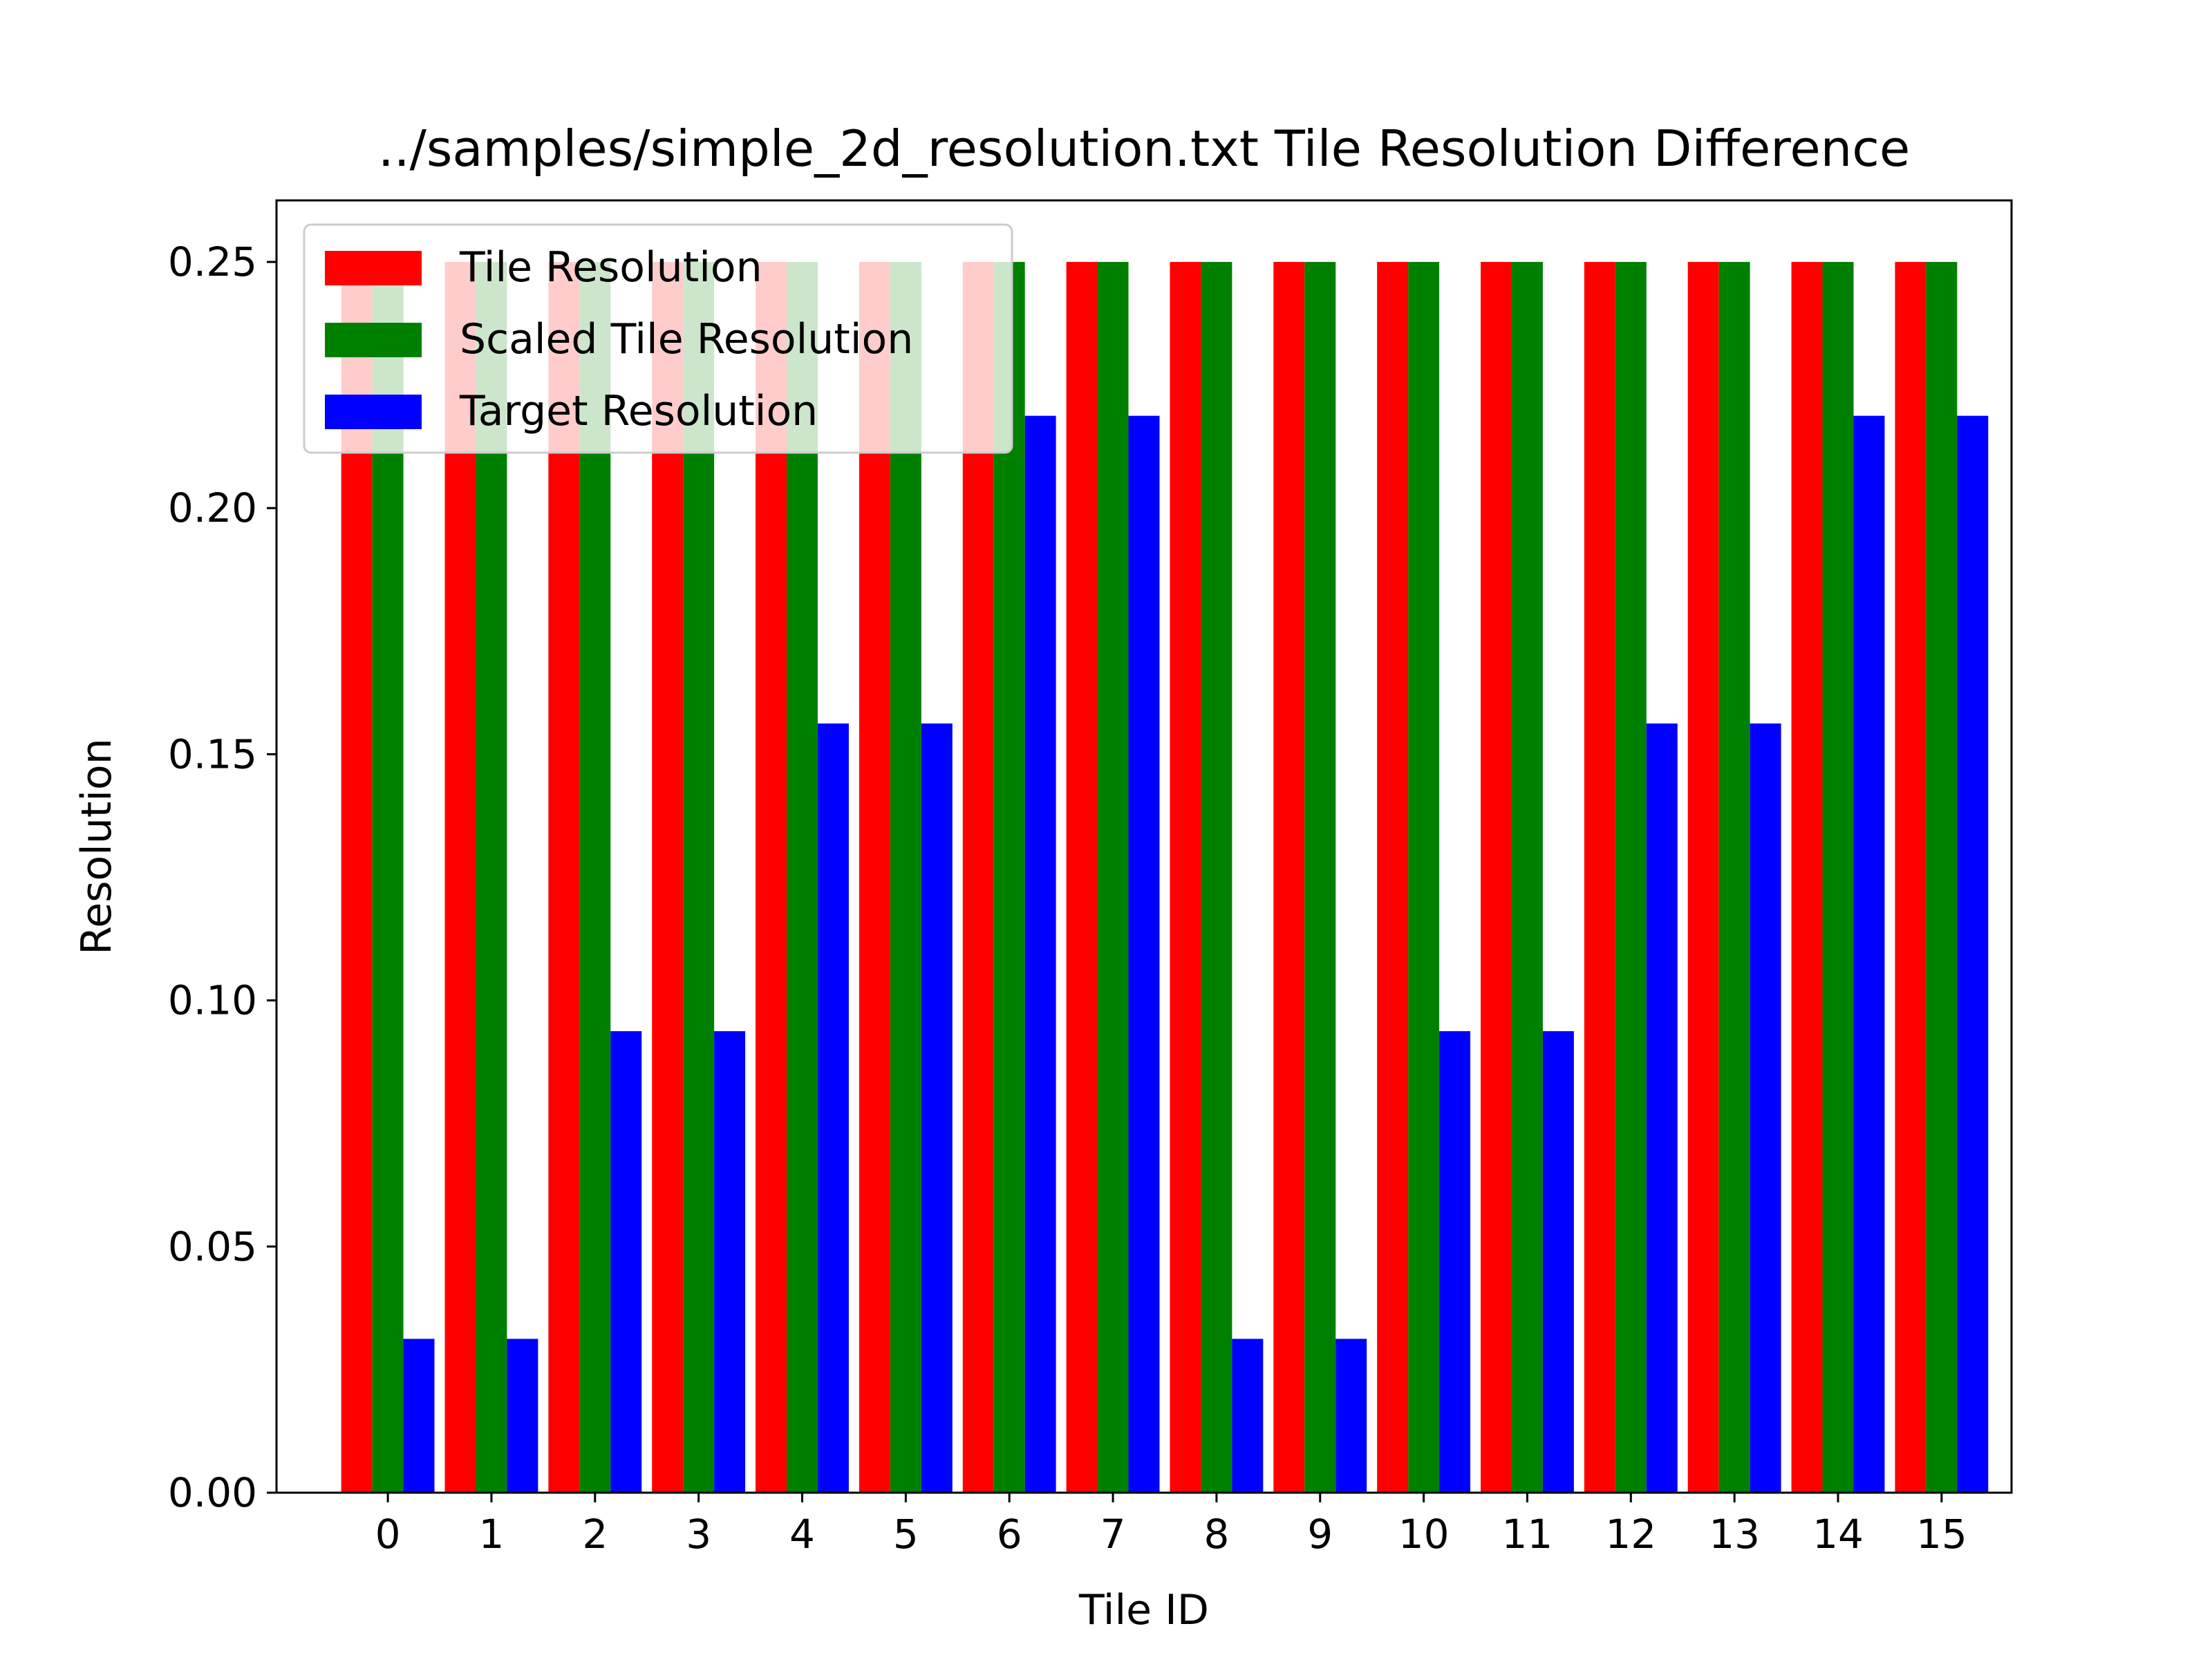  I want to click on legend-box, so click(658, 339).